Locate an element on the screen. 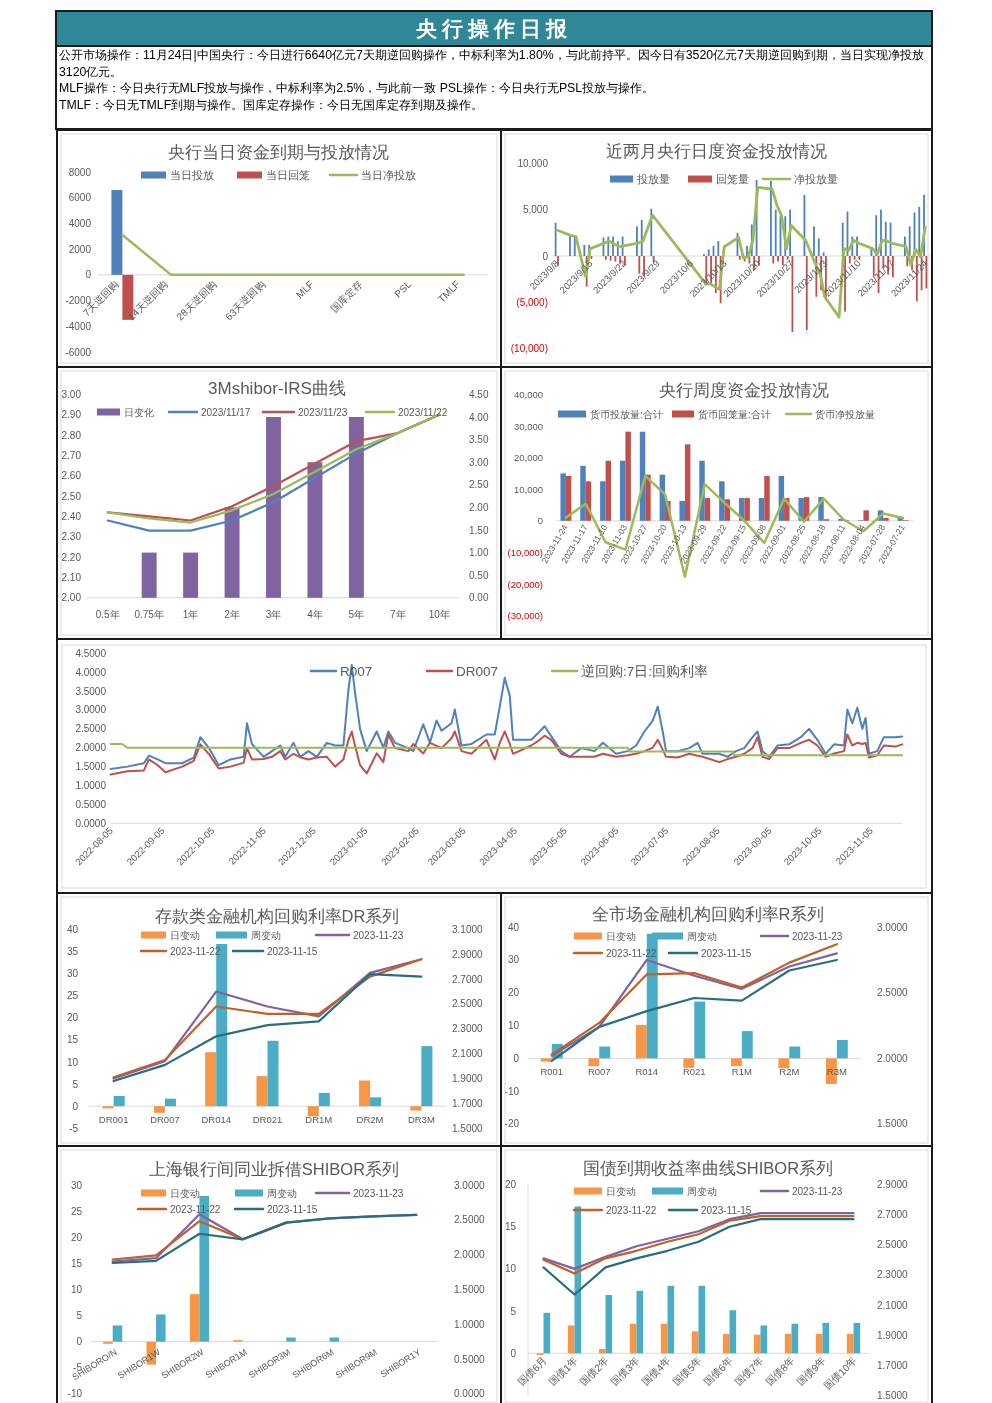 The width and height of the screenshot is (992, 1403). x-tick-label: R007 is located at coordinates (599, 1072).